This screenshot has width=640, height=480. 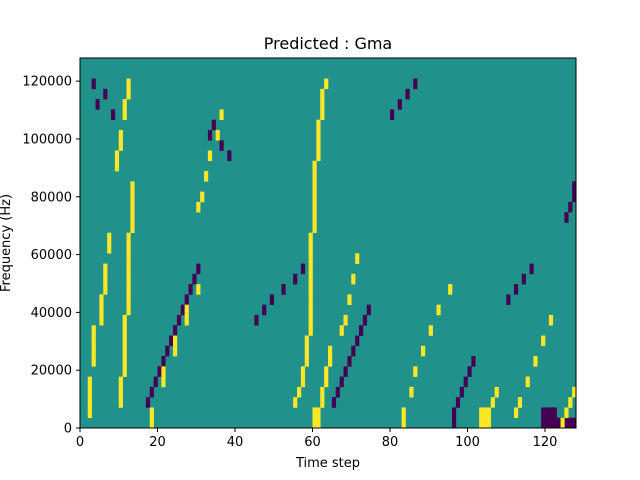 I want to click on y-axis-label: Frequency (Hz), so click(x=7, y=243).